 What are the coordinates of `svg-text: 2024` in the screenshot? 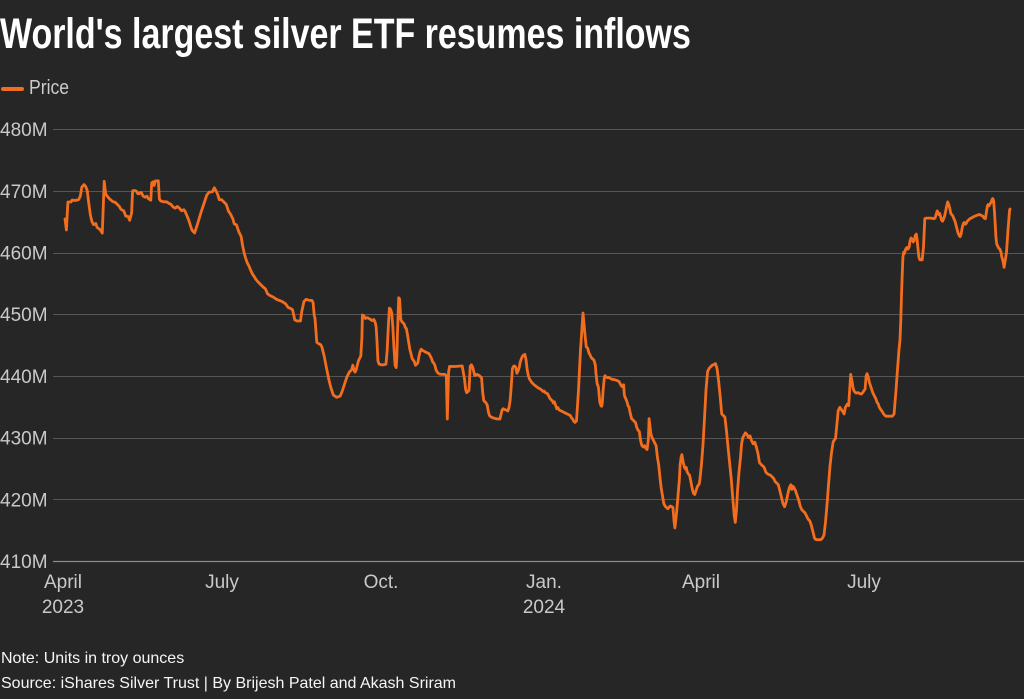 It's located at (544, 607).